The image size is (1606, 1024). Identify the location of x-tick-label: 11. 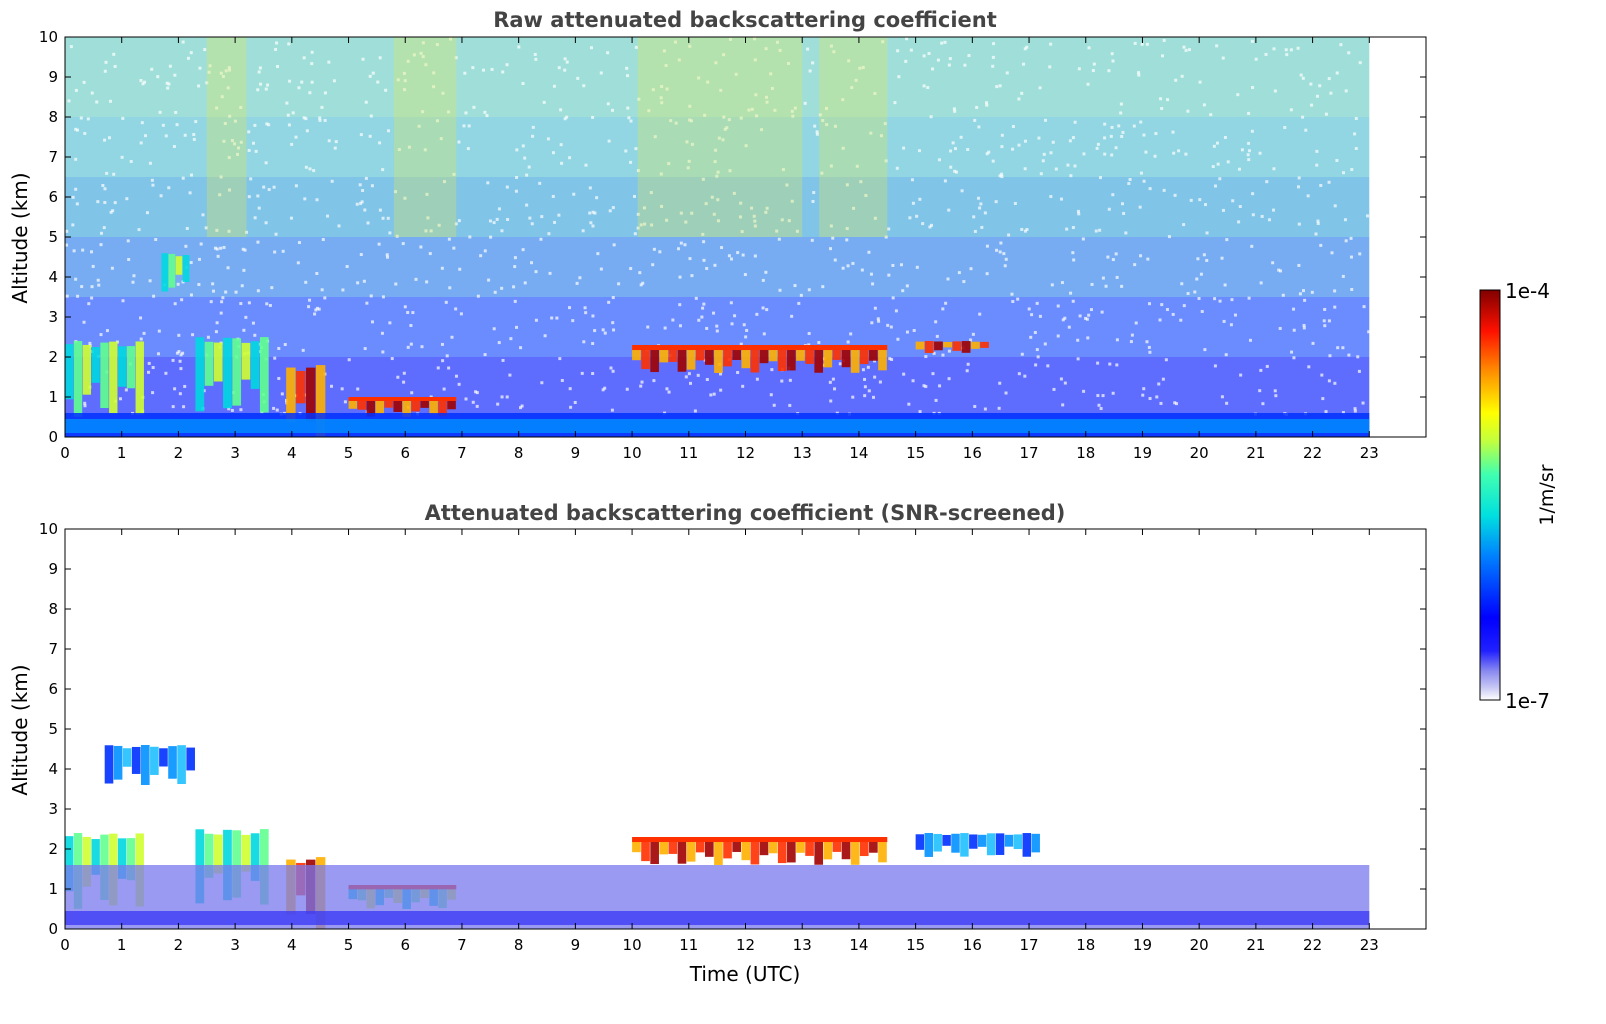
(688, 453).